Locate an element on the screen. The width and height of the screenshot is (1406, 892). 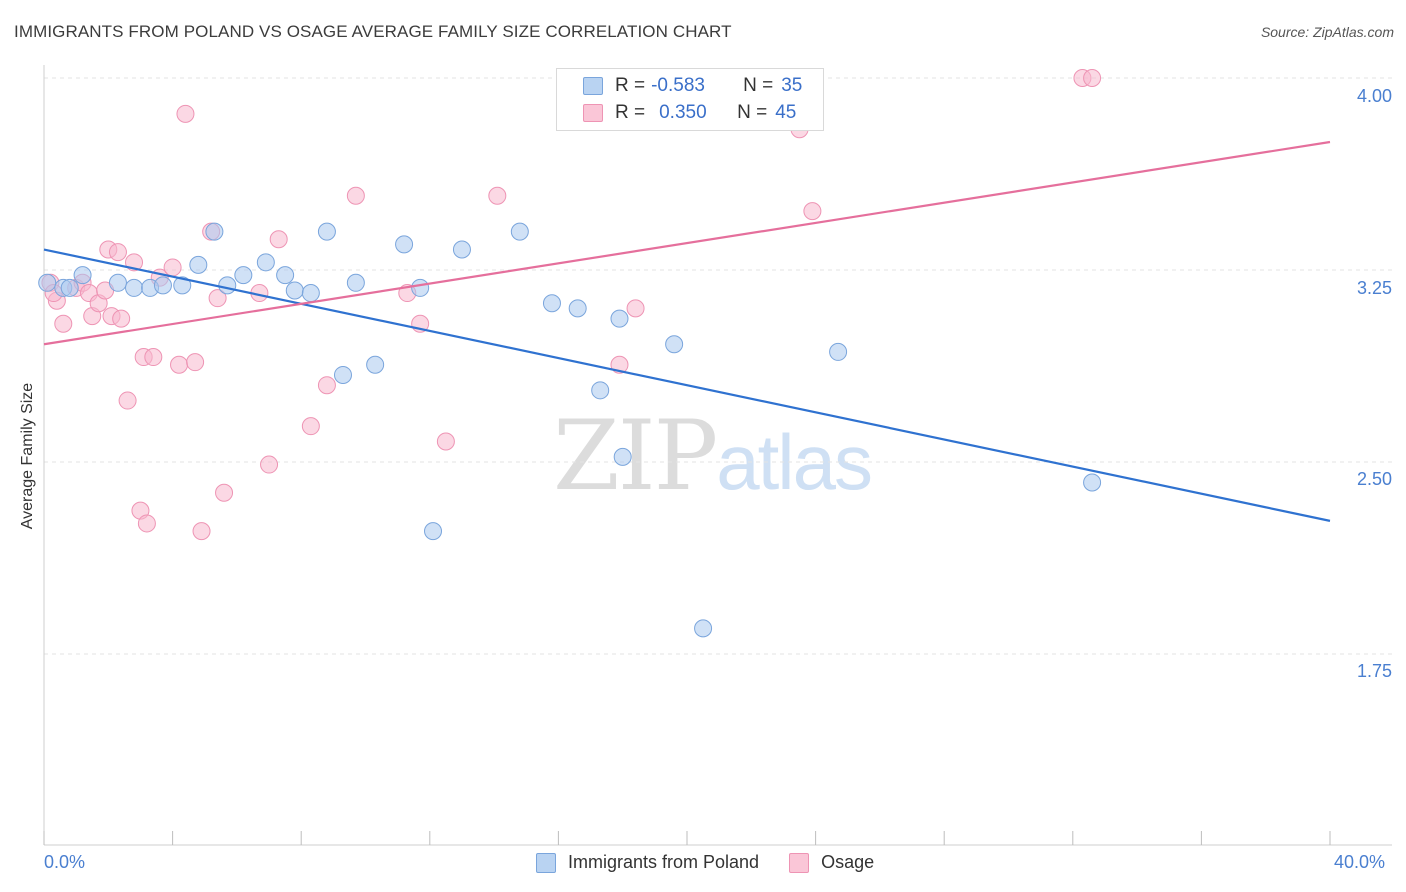
y-tick-label-4.00: 4.00 is located at coordinates (1374, 96).